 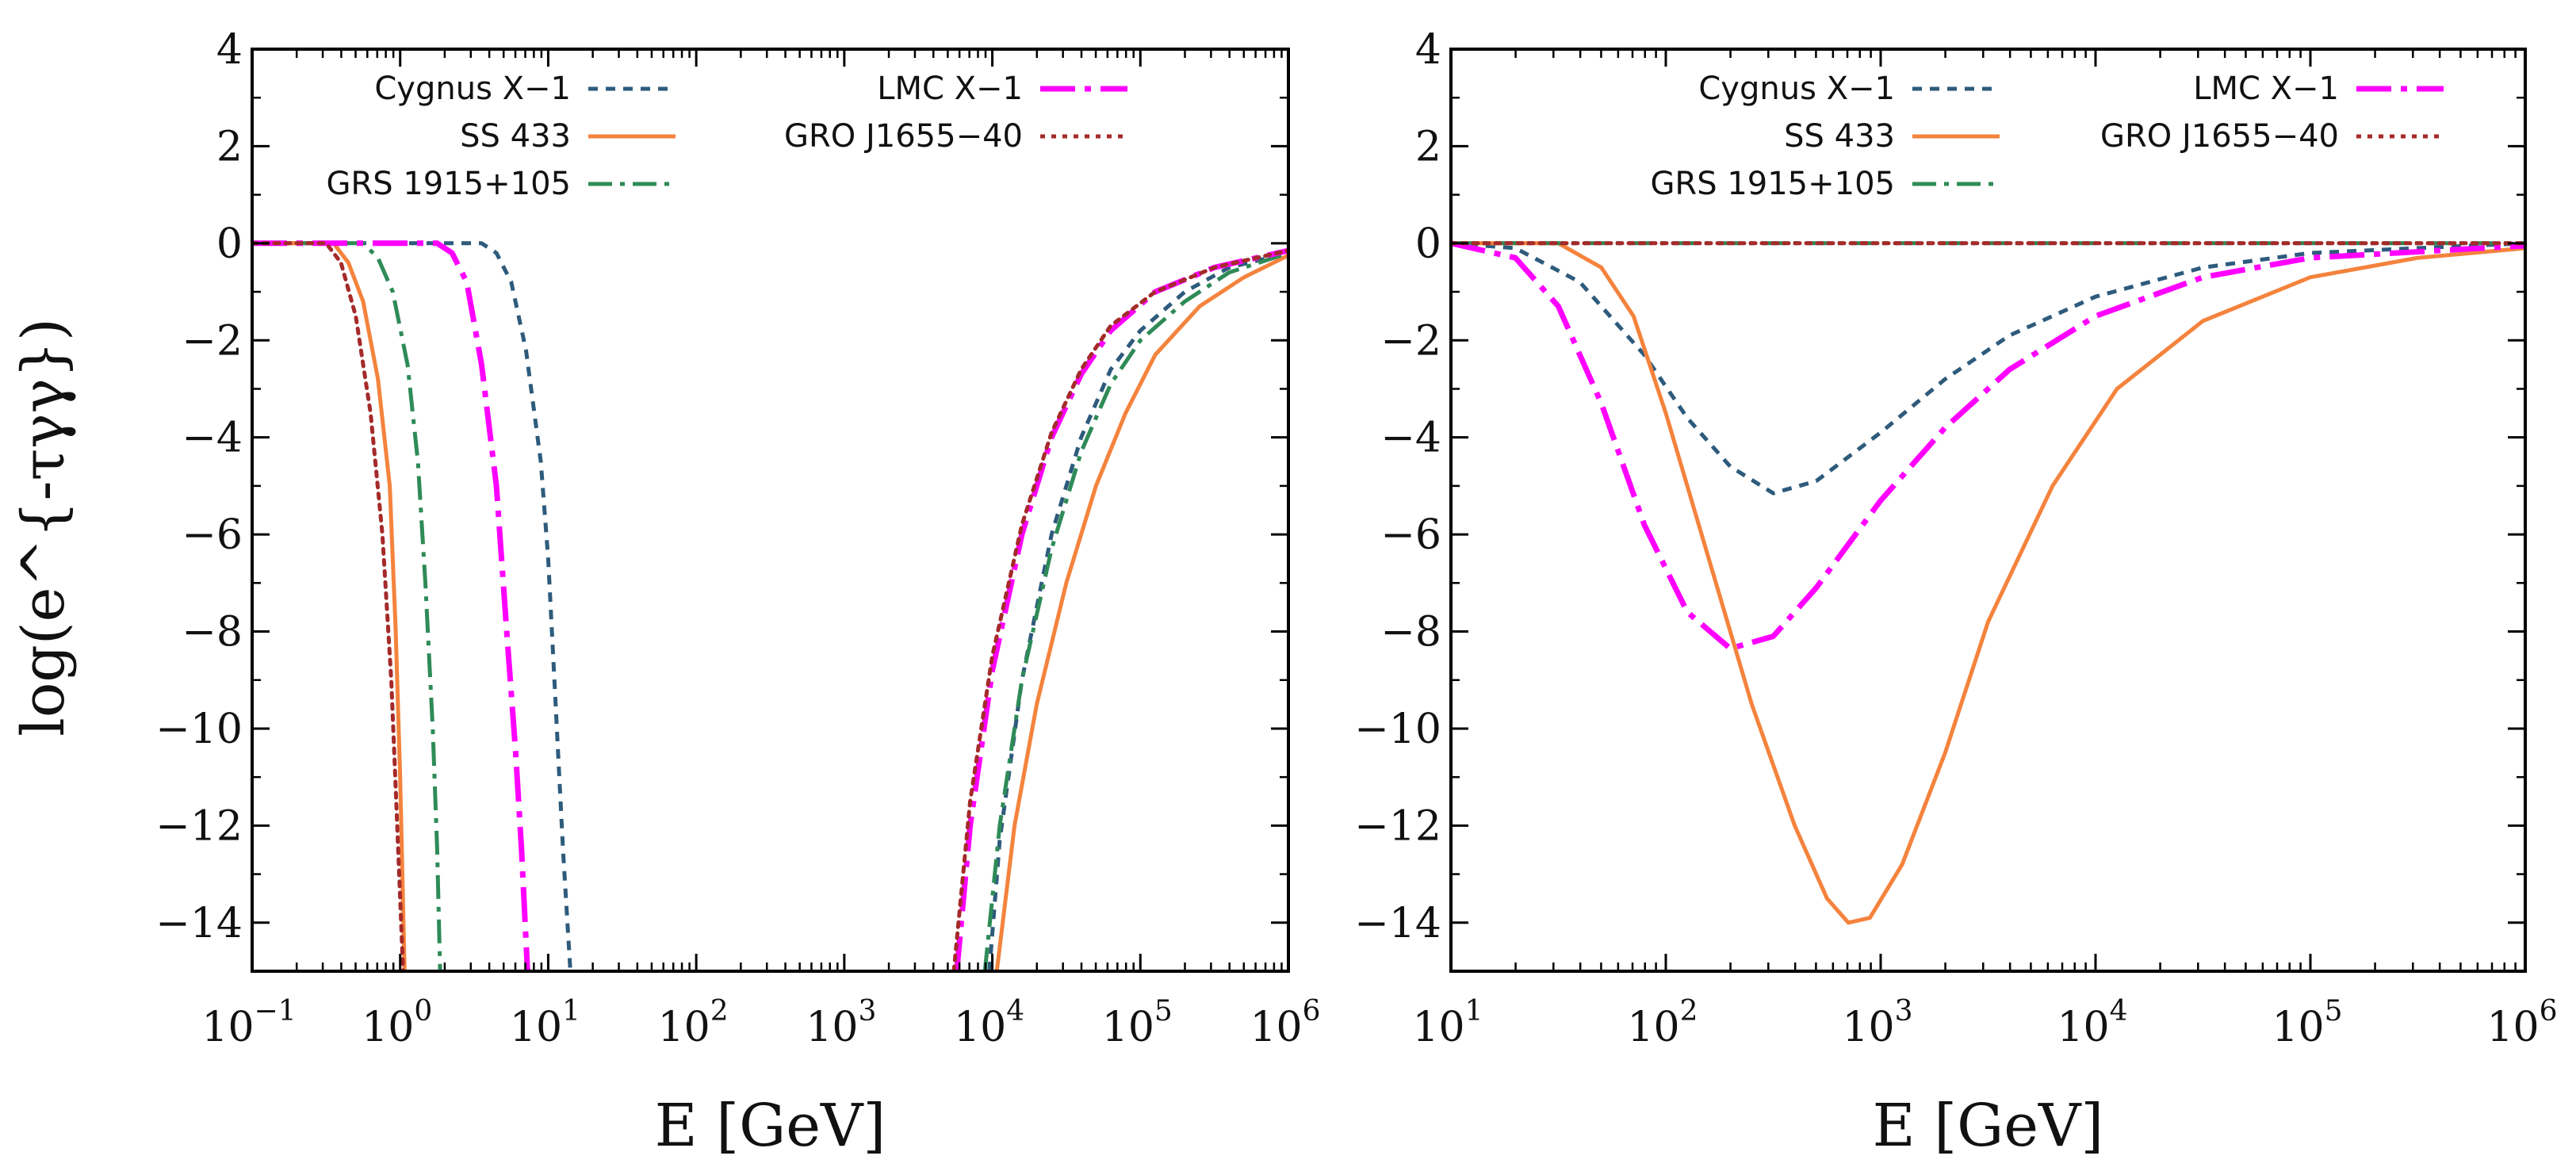 I want to click on y-axis-label: log(e^{-τγγ}), so click(x=44, y=527).